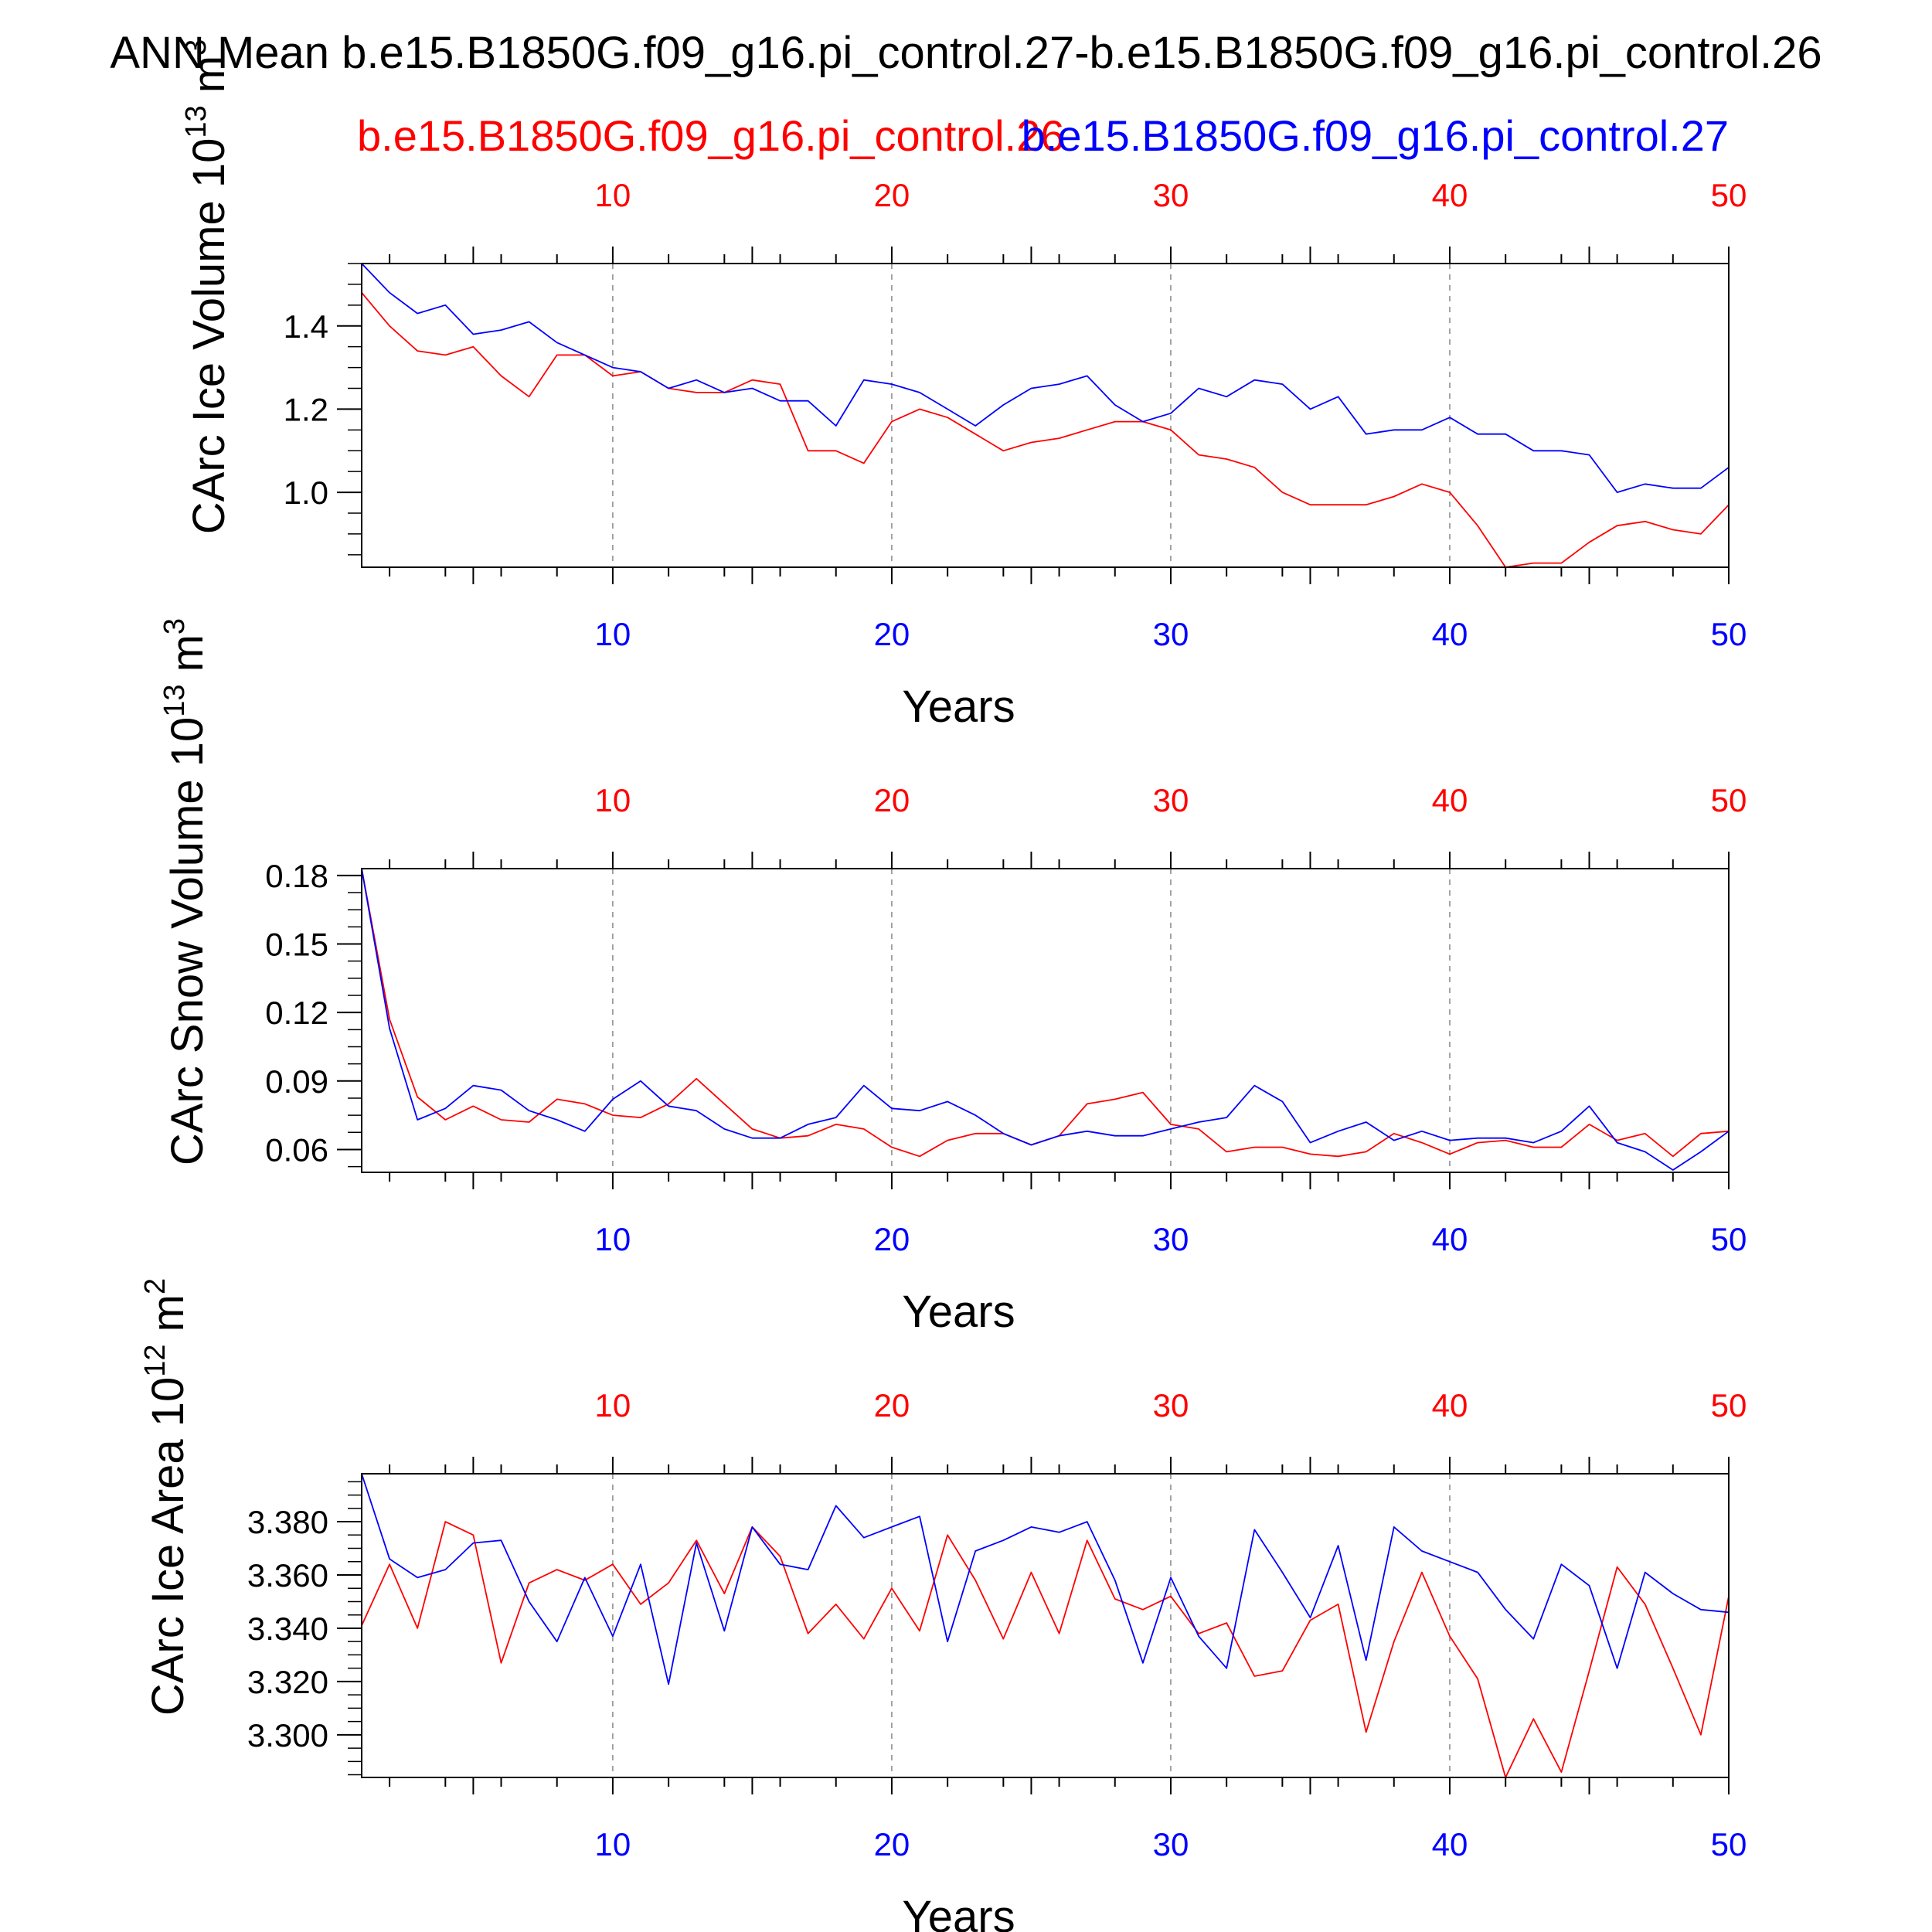  Describe the element at coordinates (296, 945) in the screenshot. I see `y-tick-label: 0.15` at that location.